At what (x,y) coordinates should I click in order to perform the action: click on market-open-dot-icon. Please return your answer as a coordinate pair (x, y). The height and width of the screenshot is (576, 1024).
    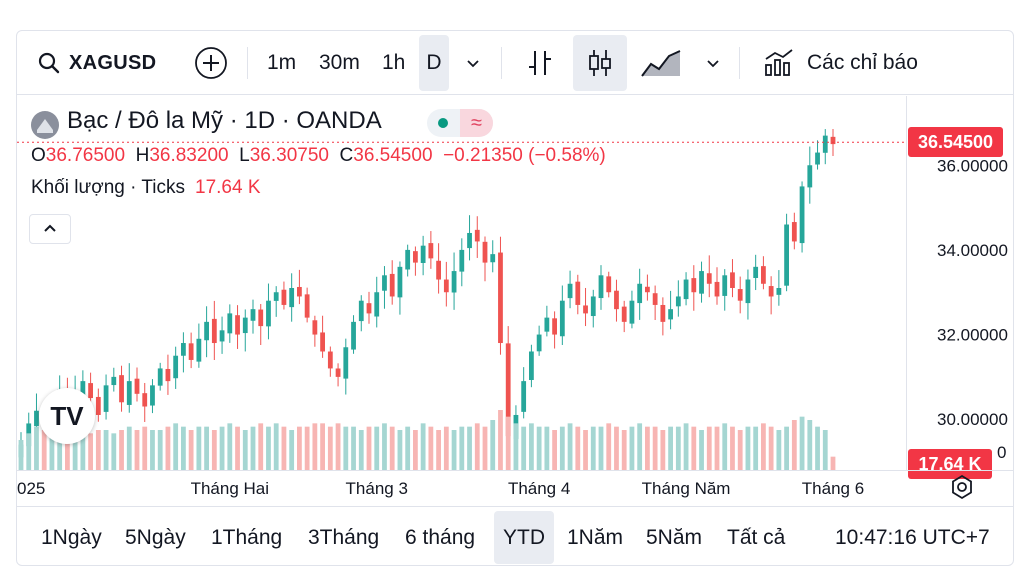
    Looking at the image, I should click on (443, 123).